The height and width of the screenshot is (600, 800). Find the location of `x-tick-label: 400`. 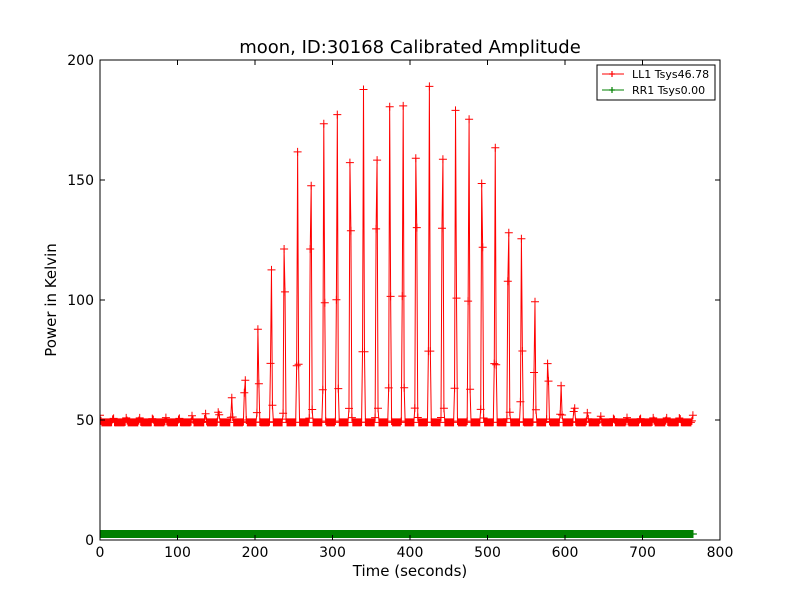

x-tick-label: 400 is located at coordinates (410, 553).